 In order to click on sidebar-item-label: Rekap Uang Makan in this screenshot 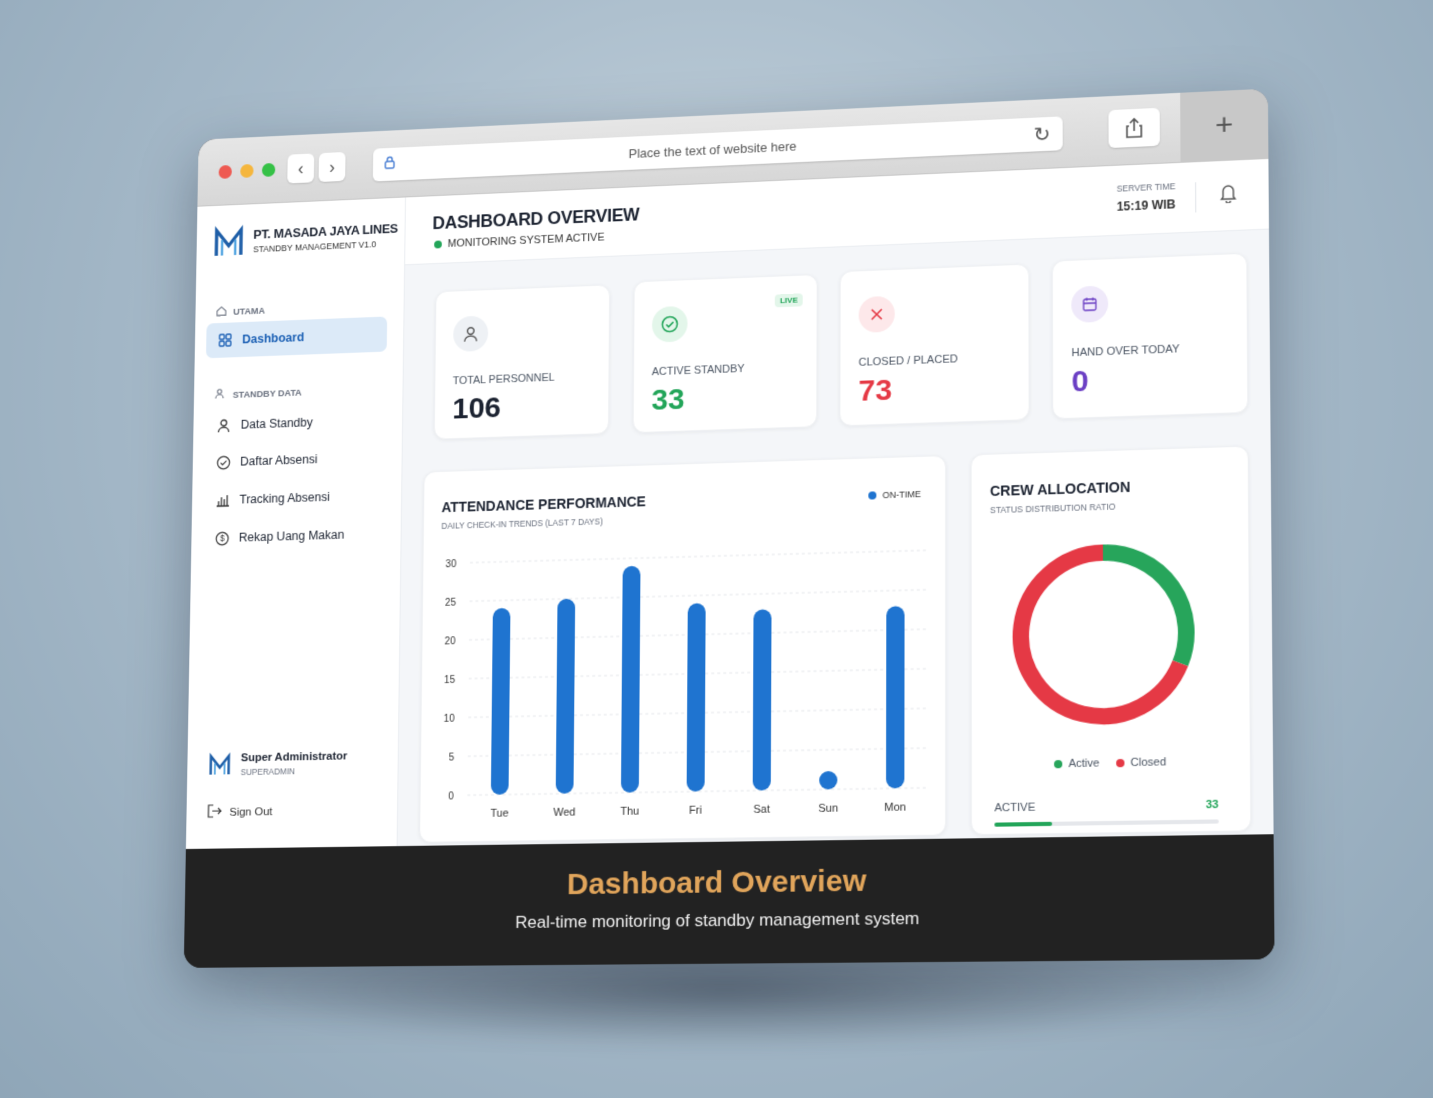, I will do `click(291, 536)`.